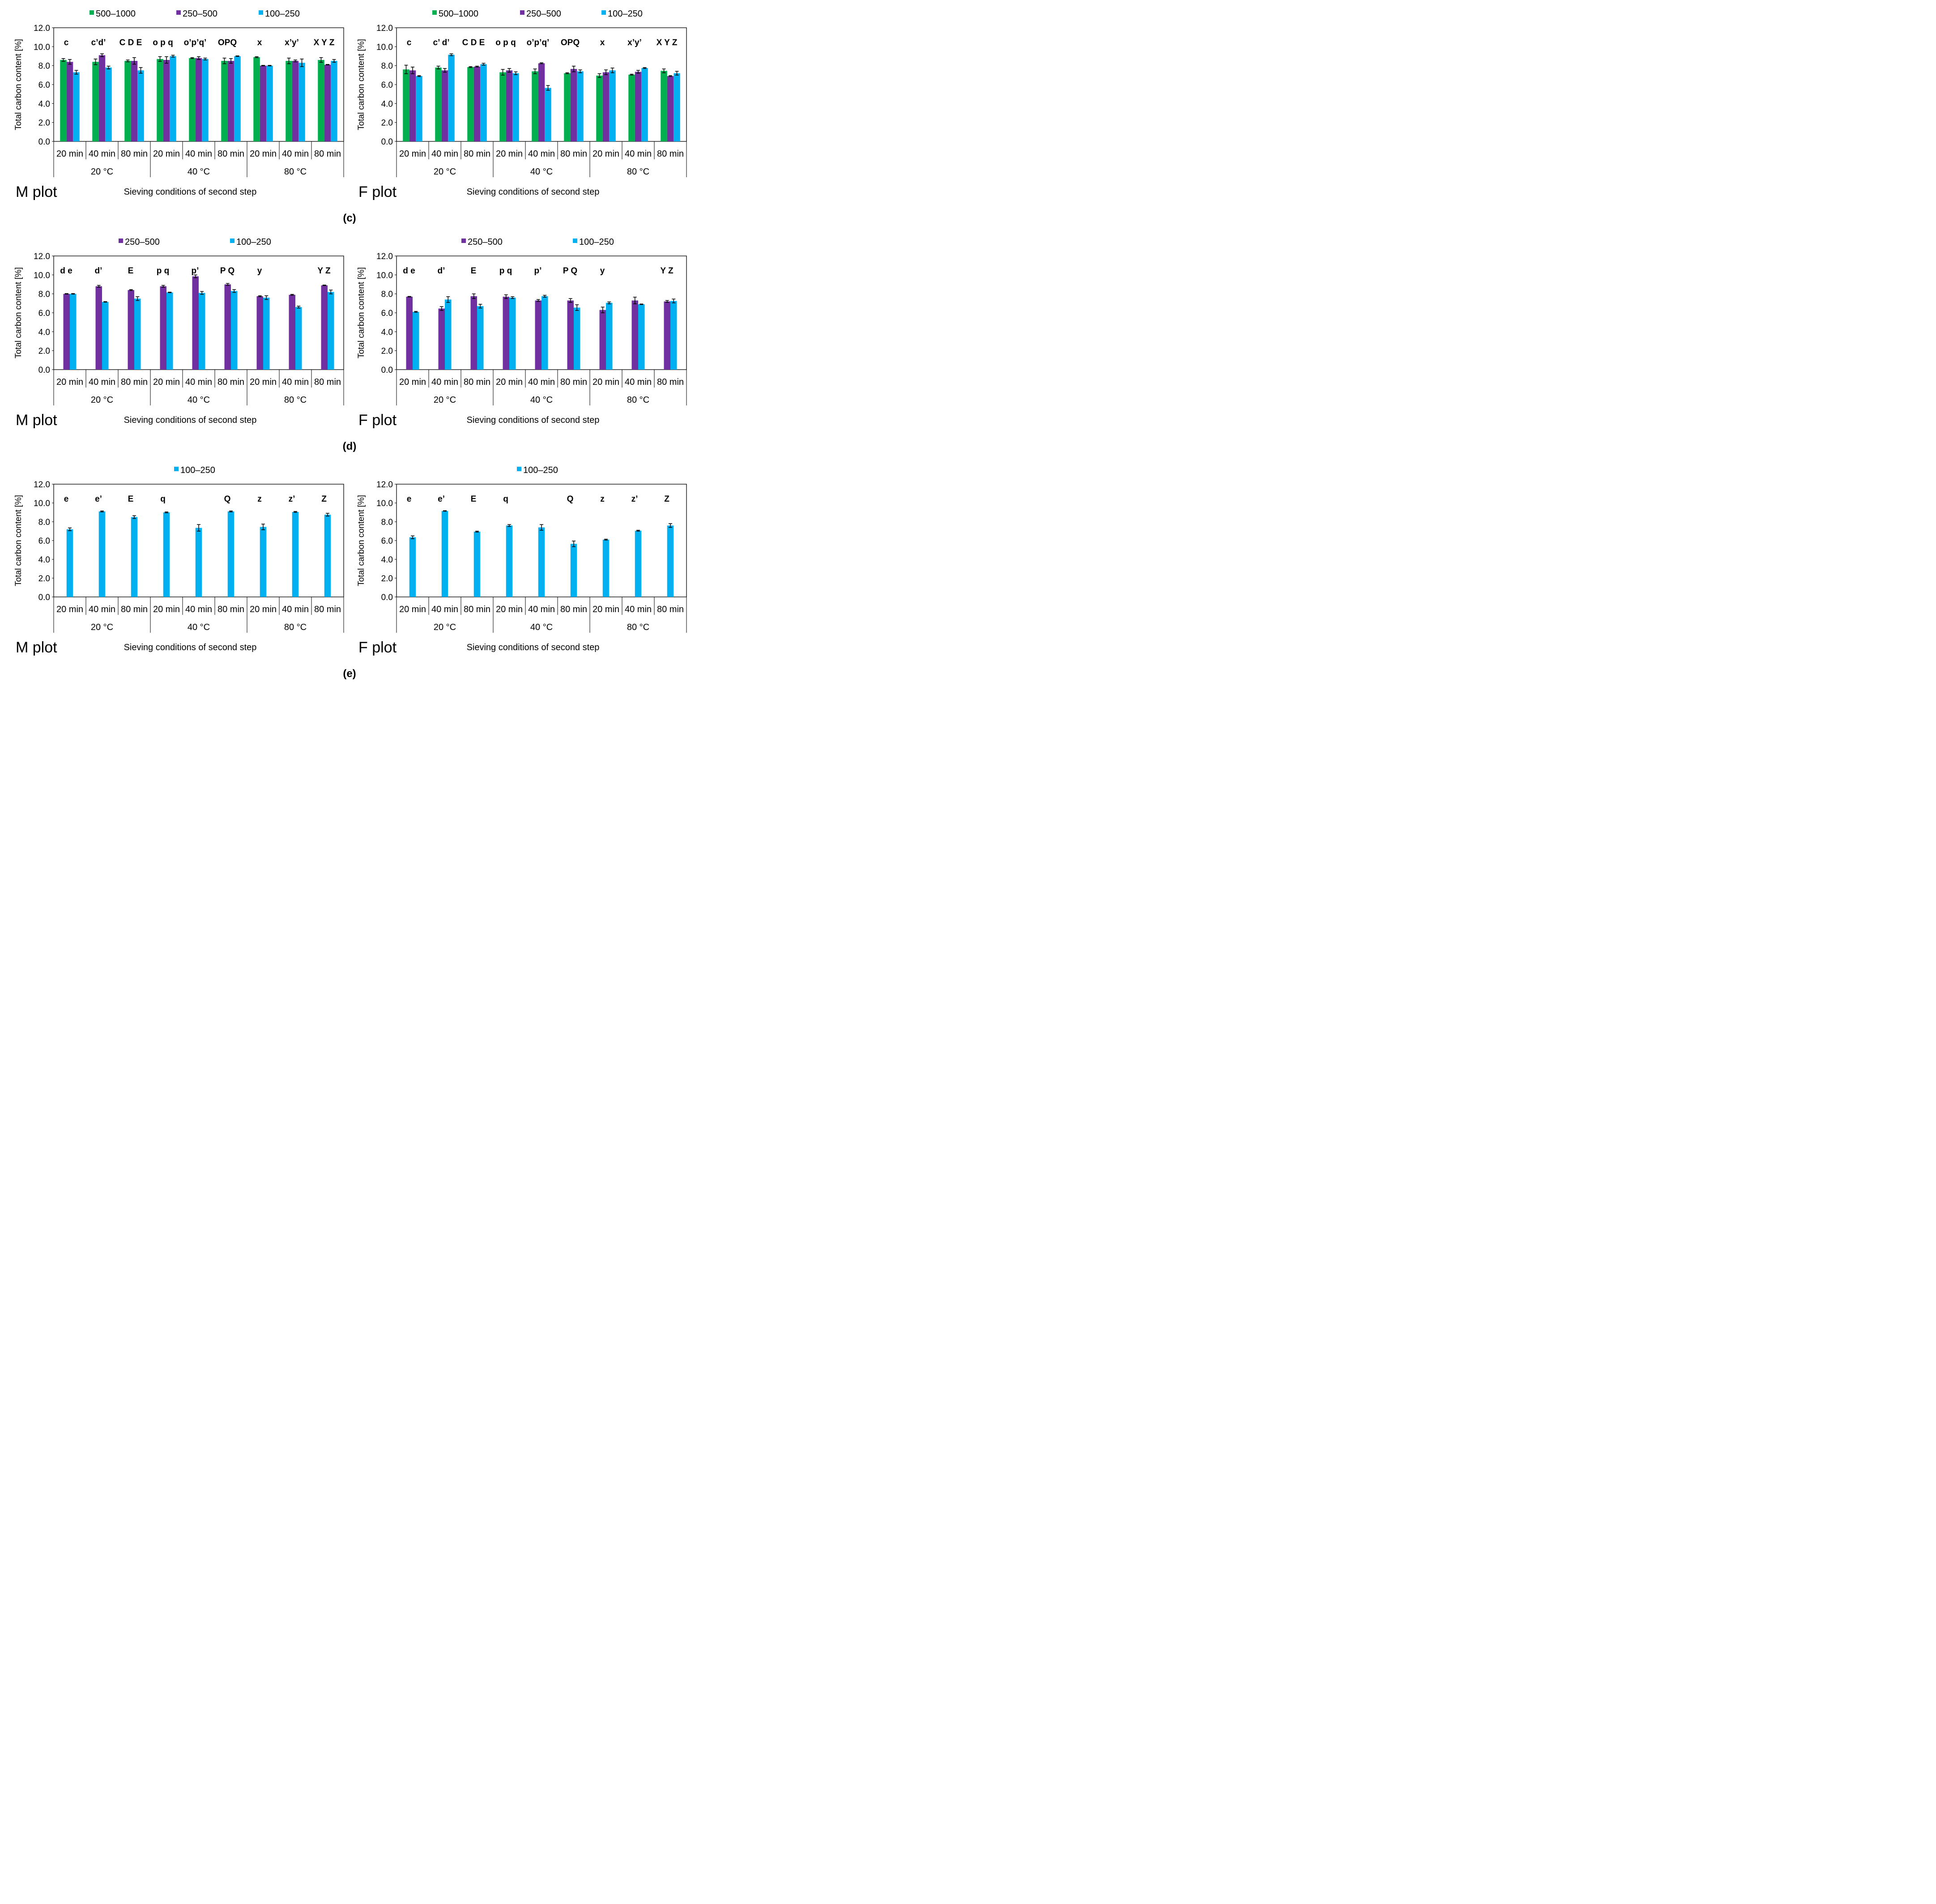 The height and width of the screenshot is (1904, 1936). I want to click on legend-entry: 250–500, so click(485, 242).